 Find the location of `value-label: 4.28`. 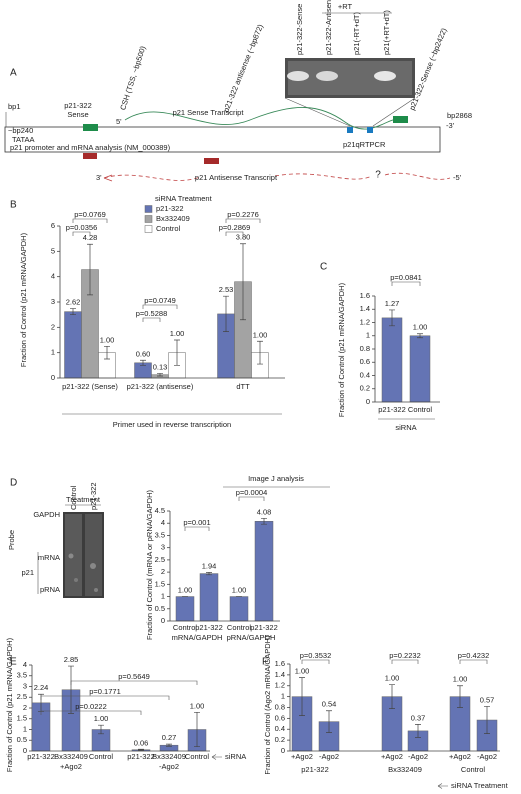

value-label: 4.28 is located at coordinates (90, 237).